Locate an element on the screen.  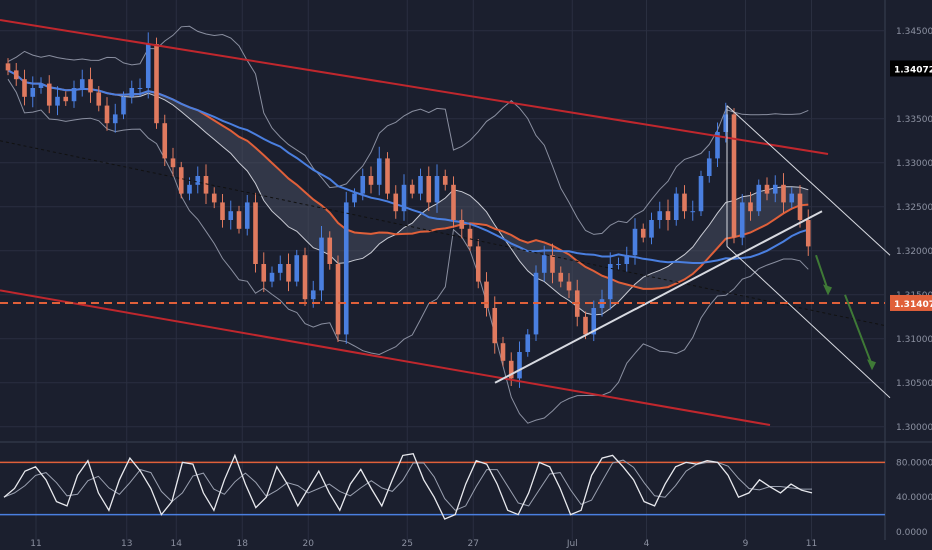
x-tick-label: 4 is located at coordinates (647, 544).